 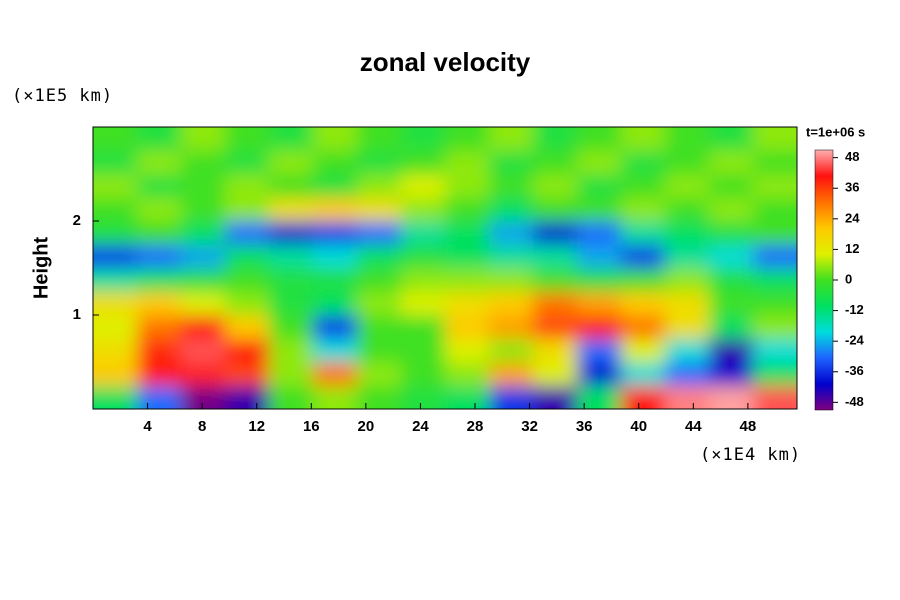 I want to click on x-tick-label: 8, so click(x=202, y=426).